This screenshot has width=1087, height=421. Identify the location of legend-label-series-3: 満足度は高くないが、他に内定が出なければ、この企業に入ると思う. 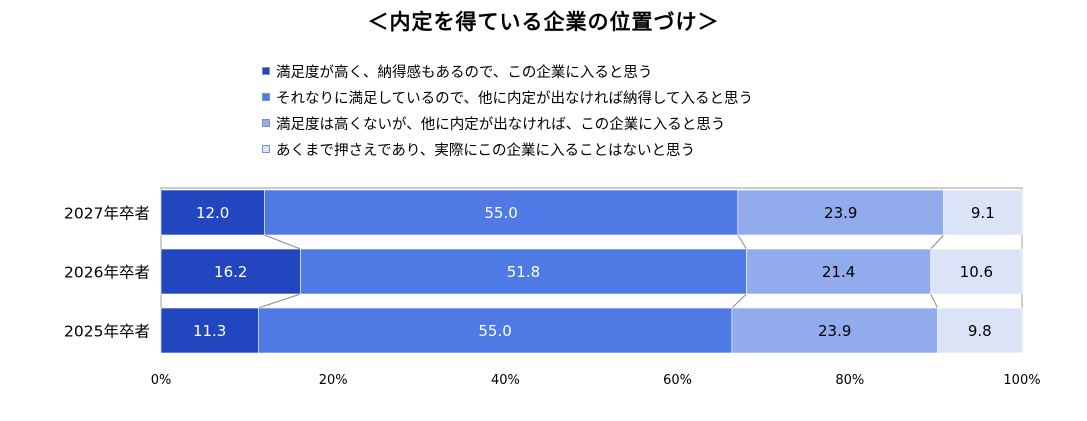
(501, 124).